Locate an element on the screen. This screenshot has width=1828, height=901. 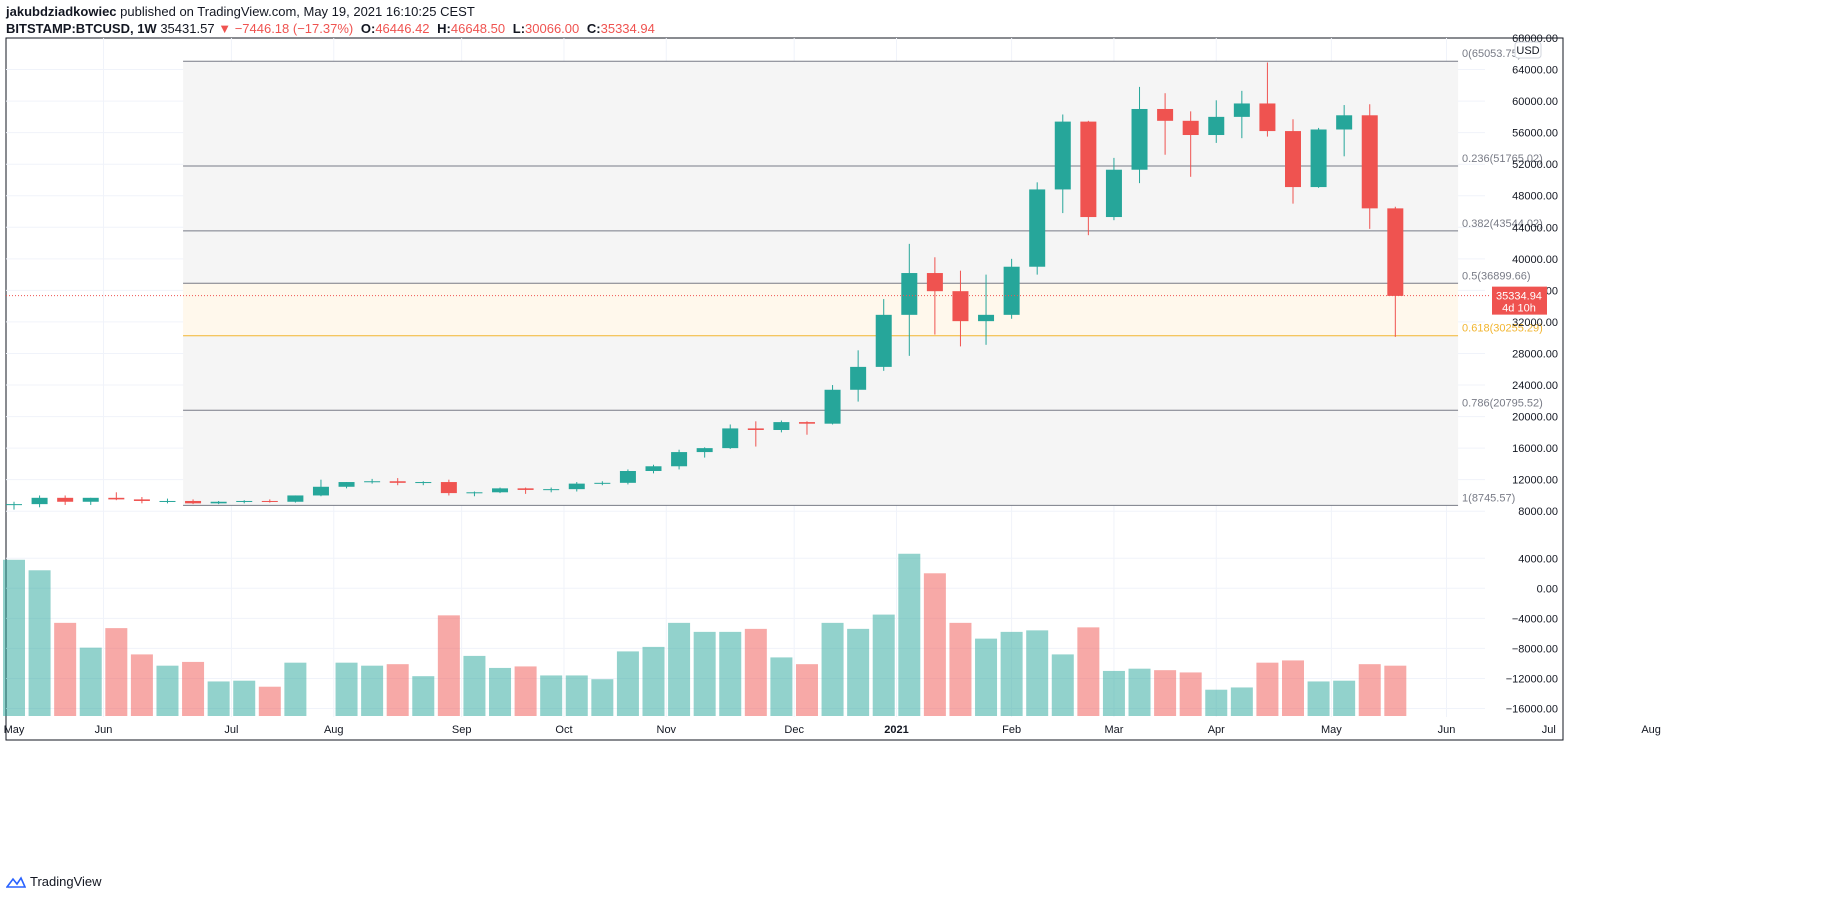
author-name: jakubdziadkowiec is located at coordinates (61, 11).